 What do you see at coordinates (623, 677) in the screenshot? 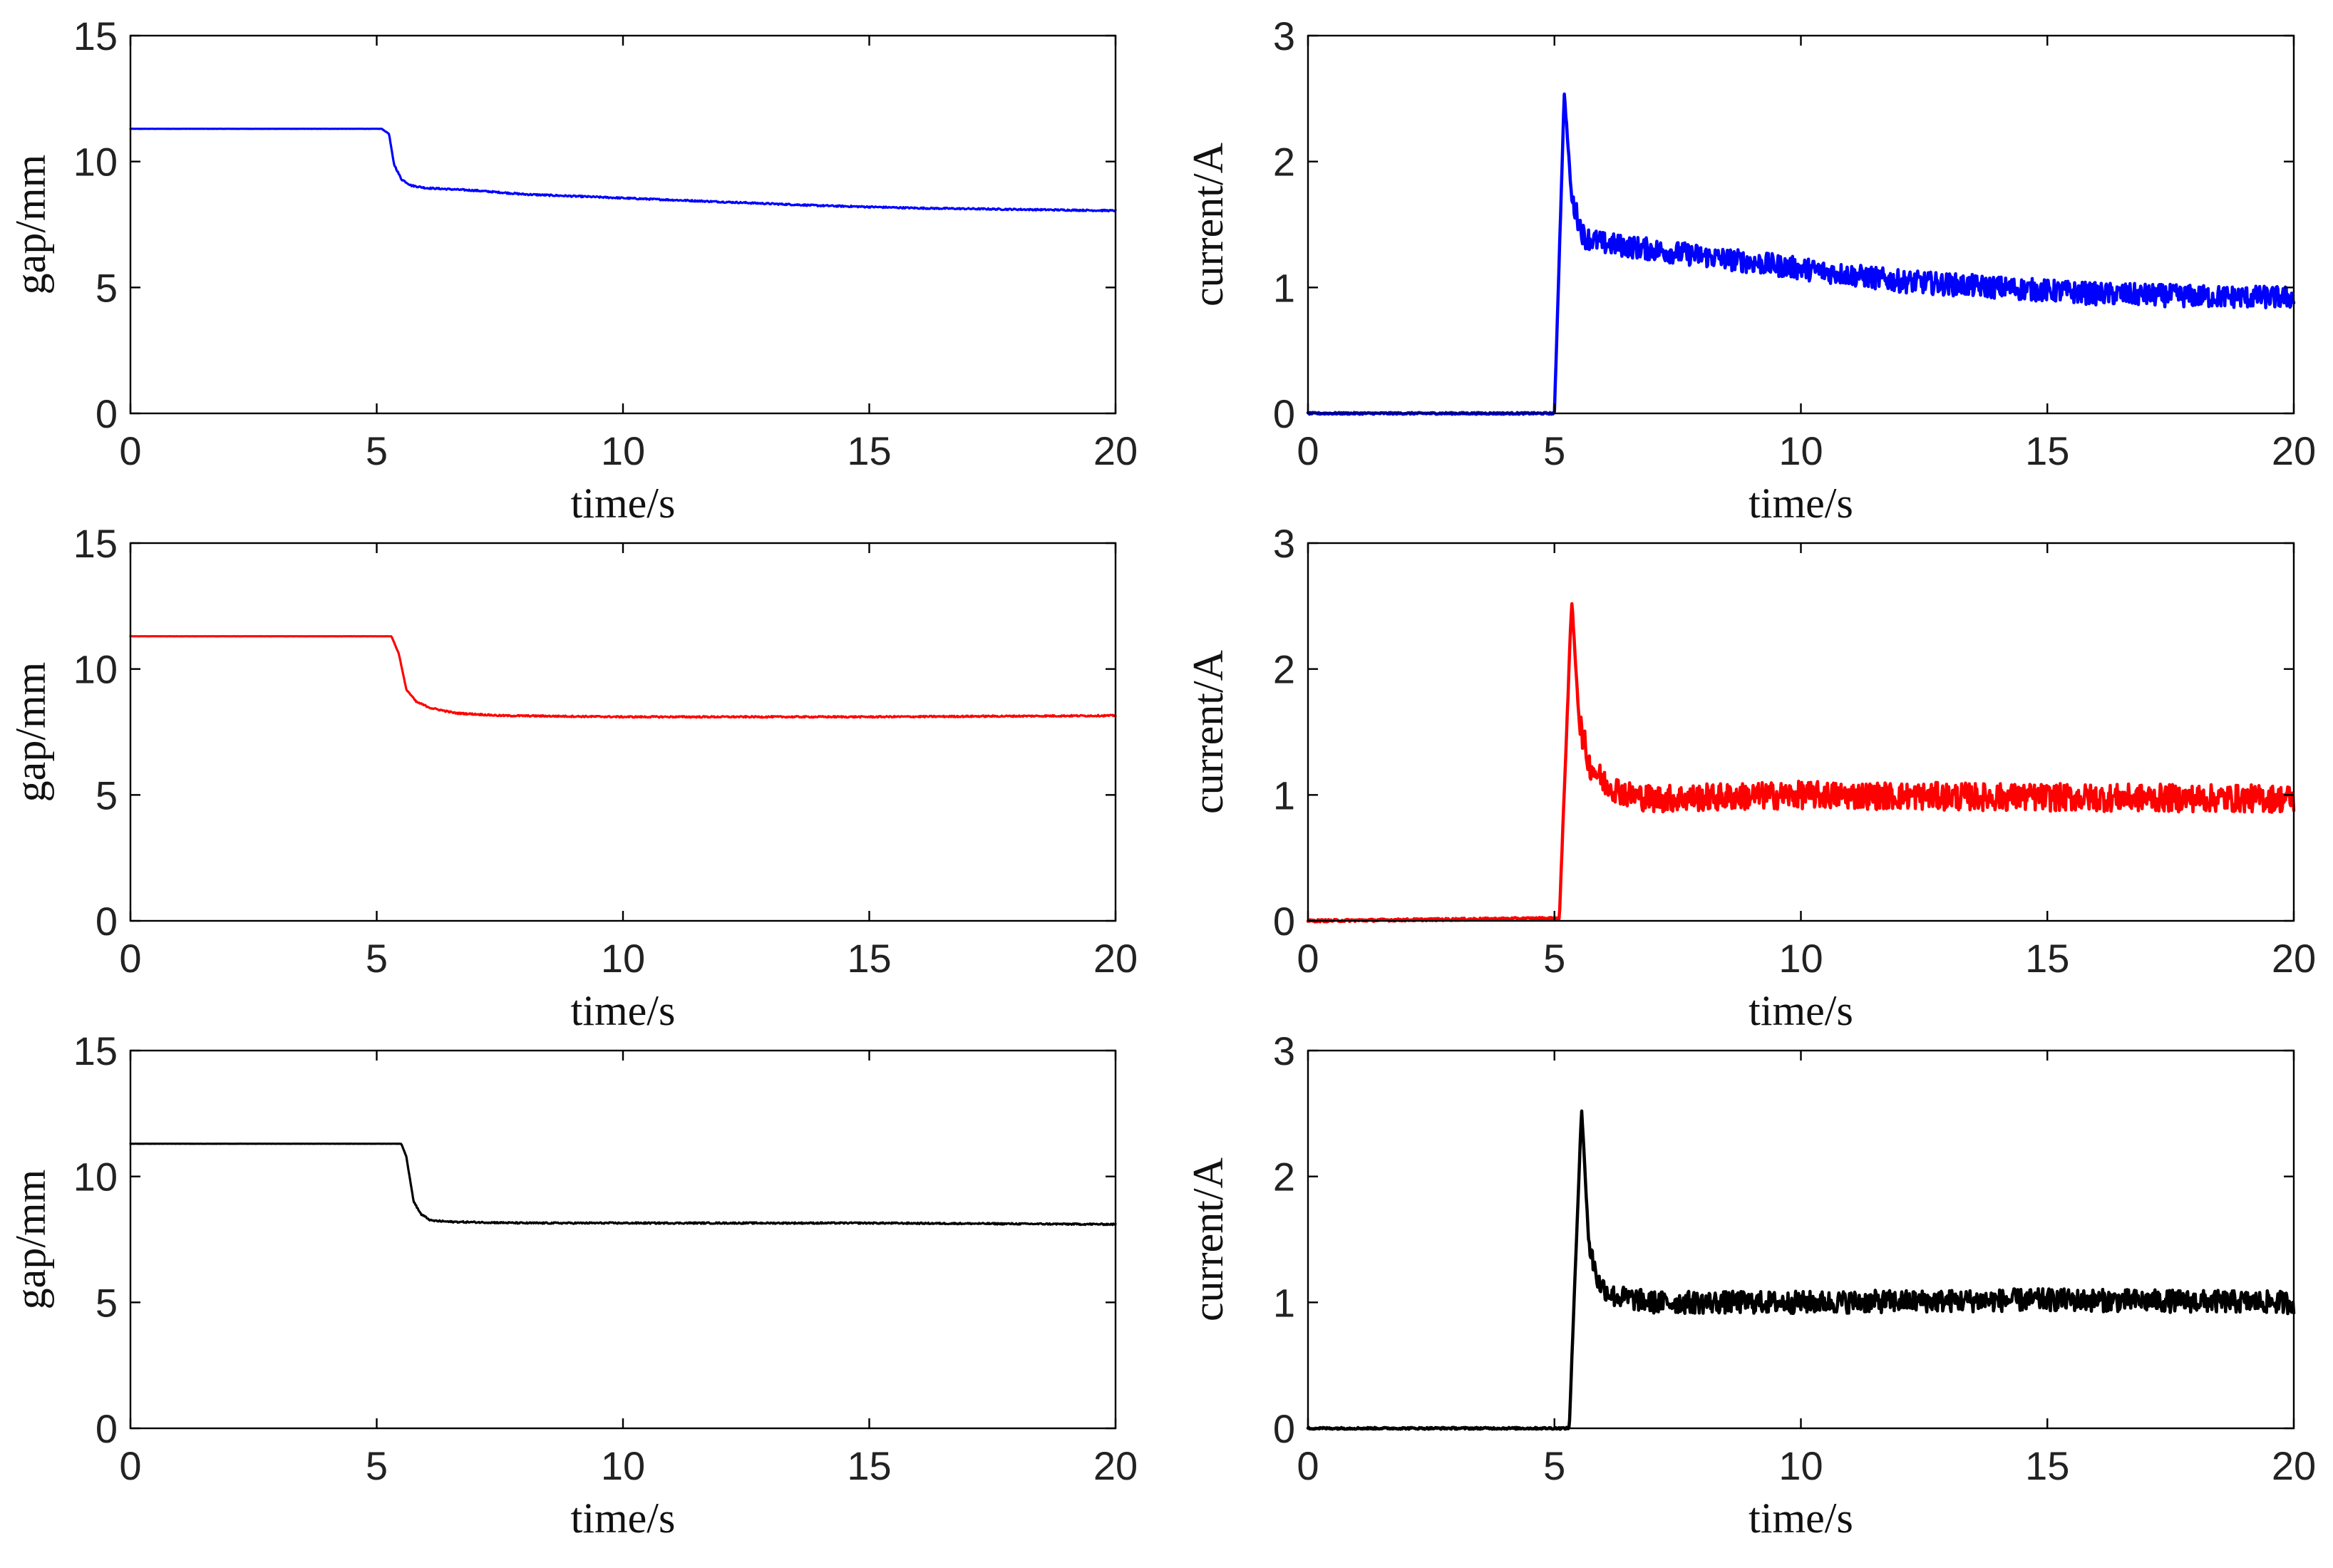
I see `series-line-gap-red` at bounding box center [623, 677].